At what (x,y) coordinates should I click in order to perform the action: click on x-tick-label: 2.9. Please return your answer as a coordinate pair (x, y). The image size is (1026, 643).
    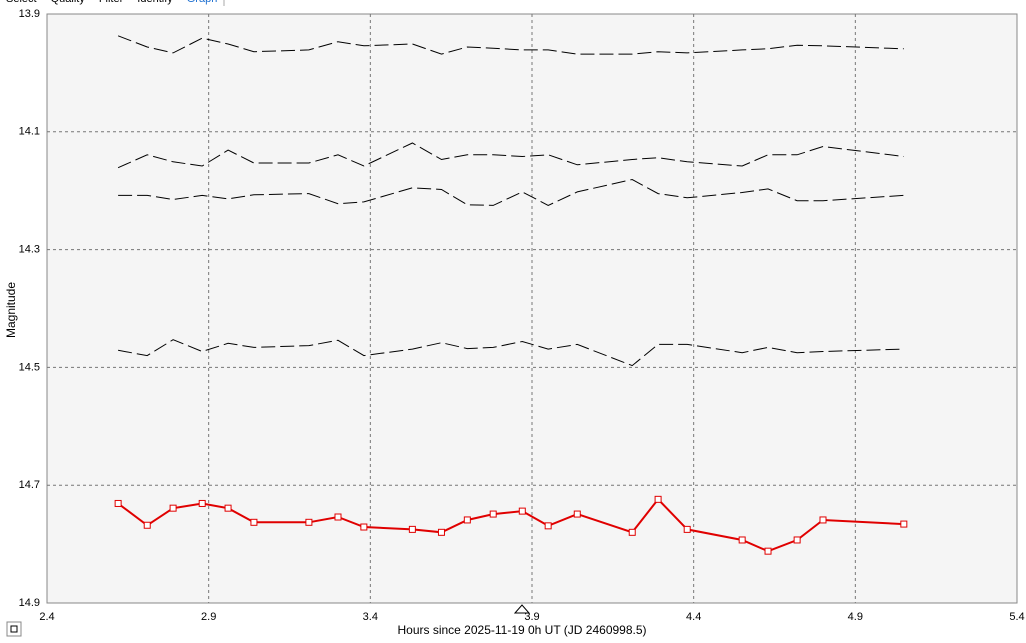
    Looking at the image, I should click on (208, 617).